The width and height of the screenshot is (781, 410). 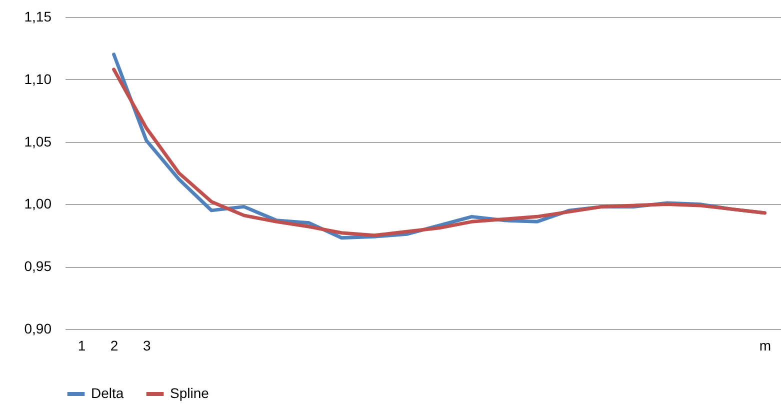 I want to click on x-tick-label: 3, so click(x=146, y=346).